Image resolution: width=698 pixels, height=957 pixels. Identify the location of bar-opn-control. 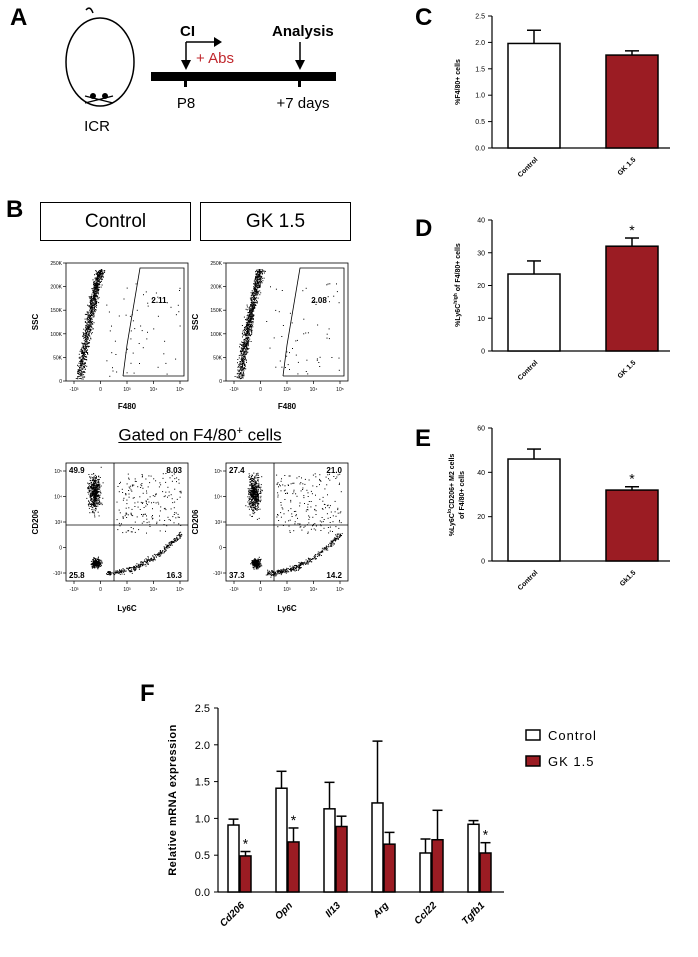
(281, 840).